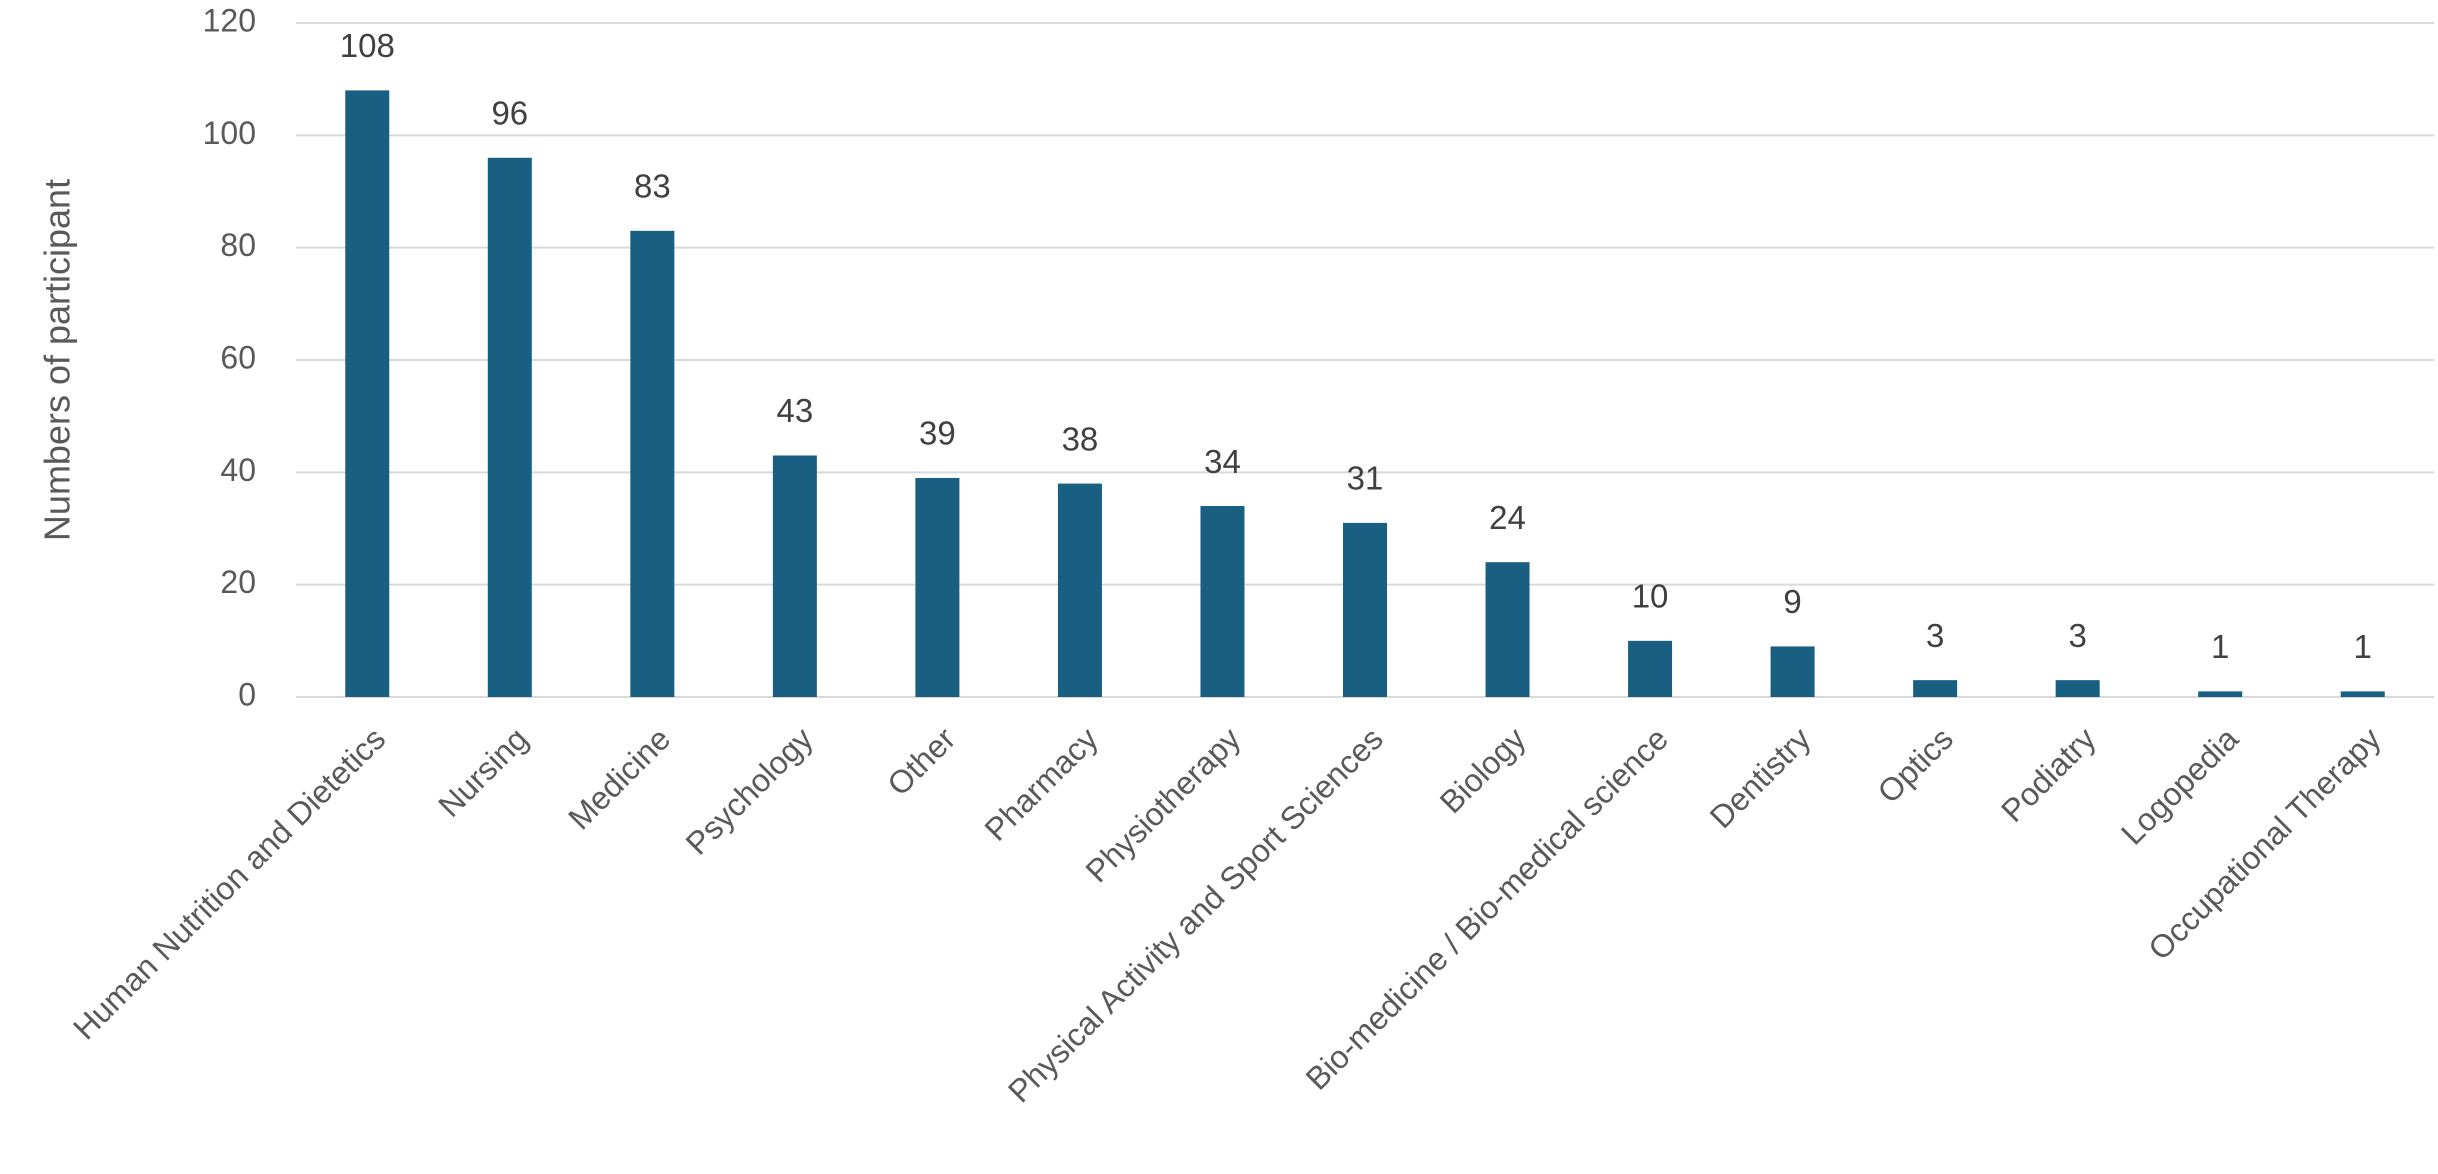 The height and width of the screenshot is (1174, 2438). Describe the element at coordinates (1760, 777) in the screenshot. I see `x-tick-label: Dentistry` at that location.